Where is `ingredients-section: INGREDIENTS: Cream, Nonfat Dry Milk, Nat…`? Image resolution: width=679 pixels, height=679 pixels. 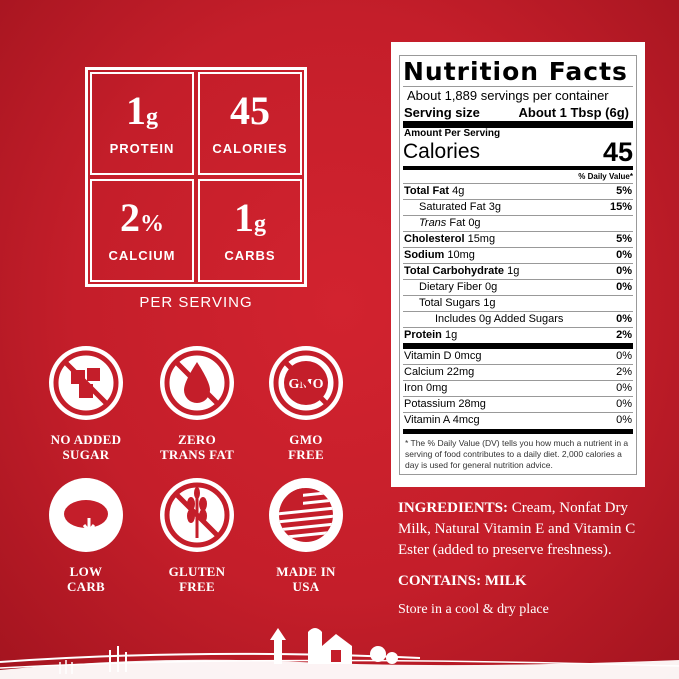
ingredients-section: INGREDIENTS: Cream, Nonfat Dry Milk, Nat… is located at coordinates (523, 559).